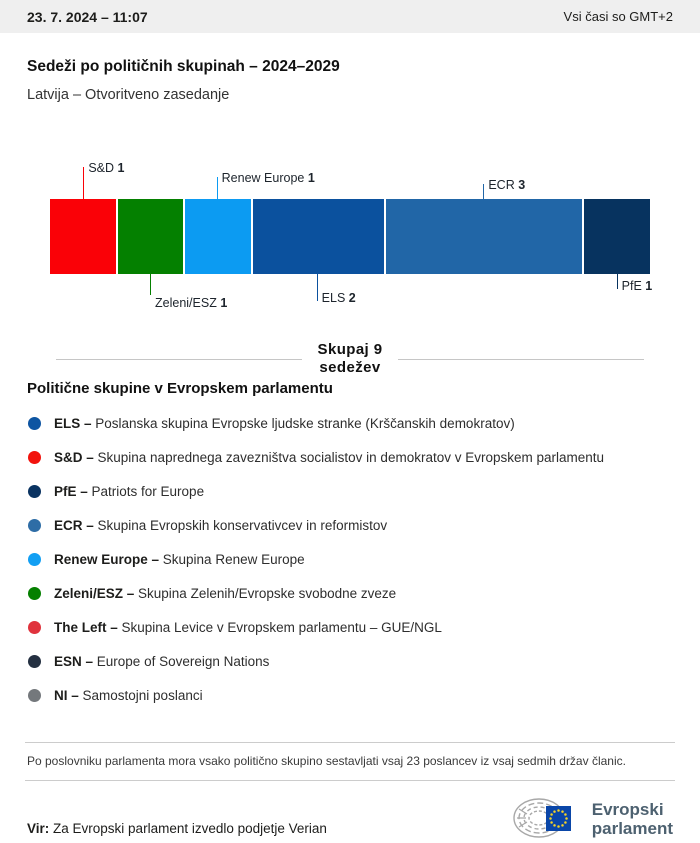 The image size is (700, 843). I want to click on total-divider-right, so click(521, 359).